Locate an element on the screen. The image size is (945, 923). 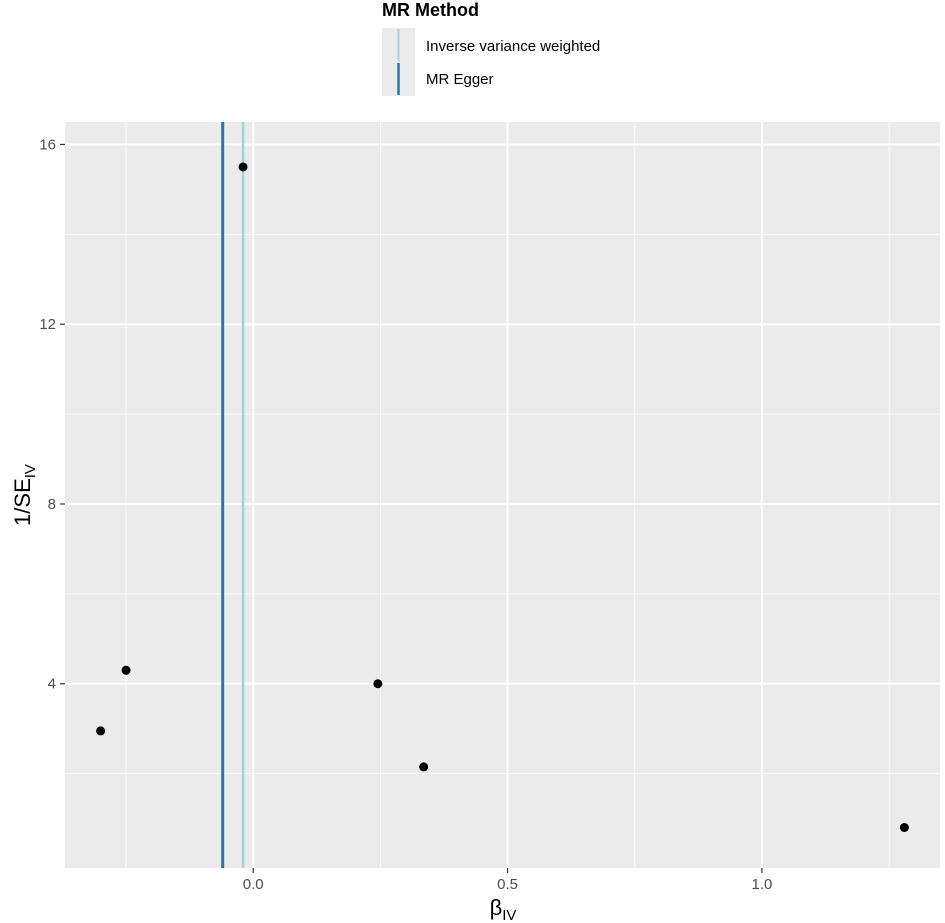
x-tick-label: 0.5 is located at coordinates (507, 884).